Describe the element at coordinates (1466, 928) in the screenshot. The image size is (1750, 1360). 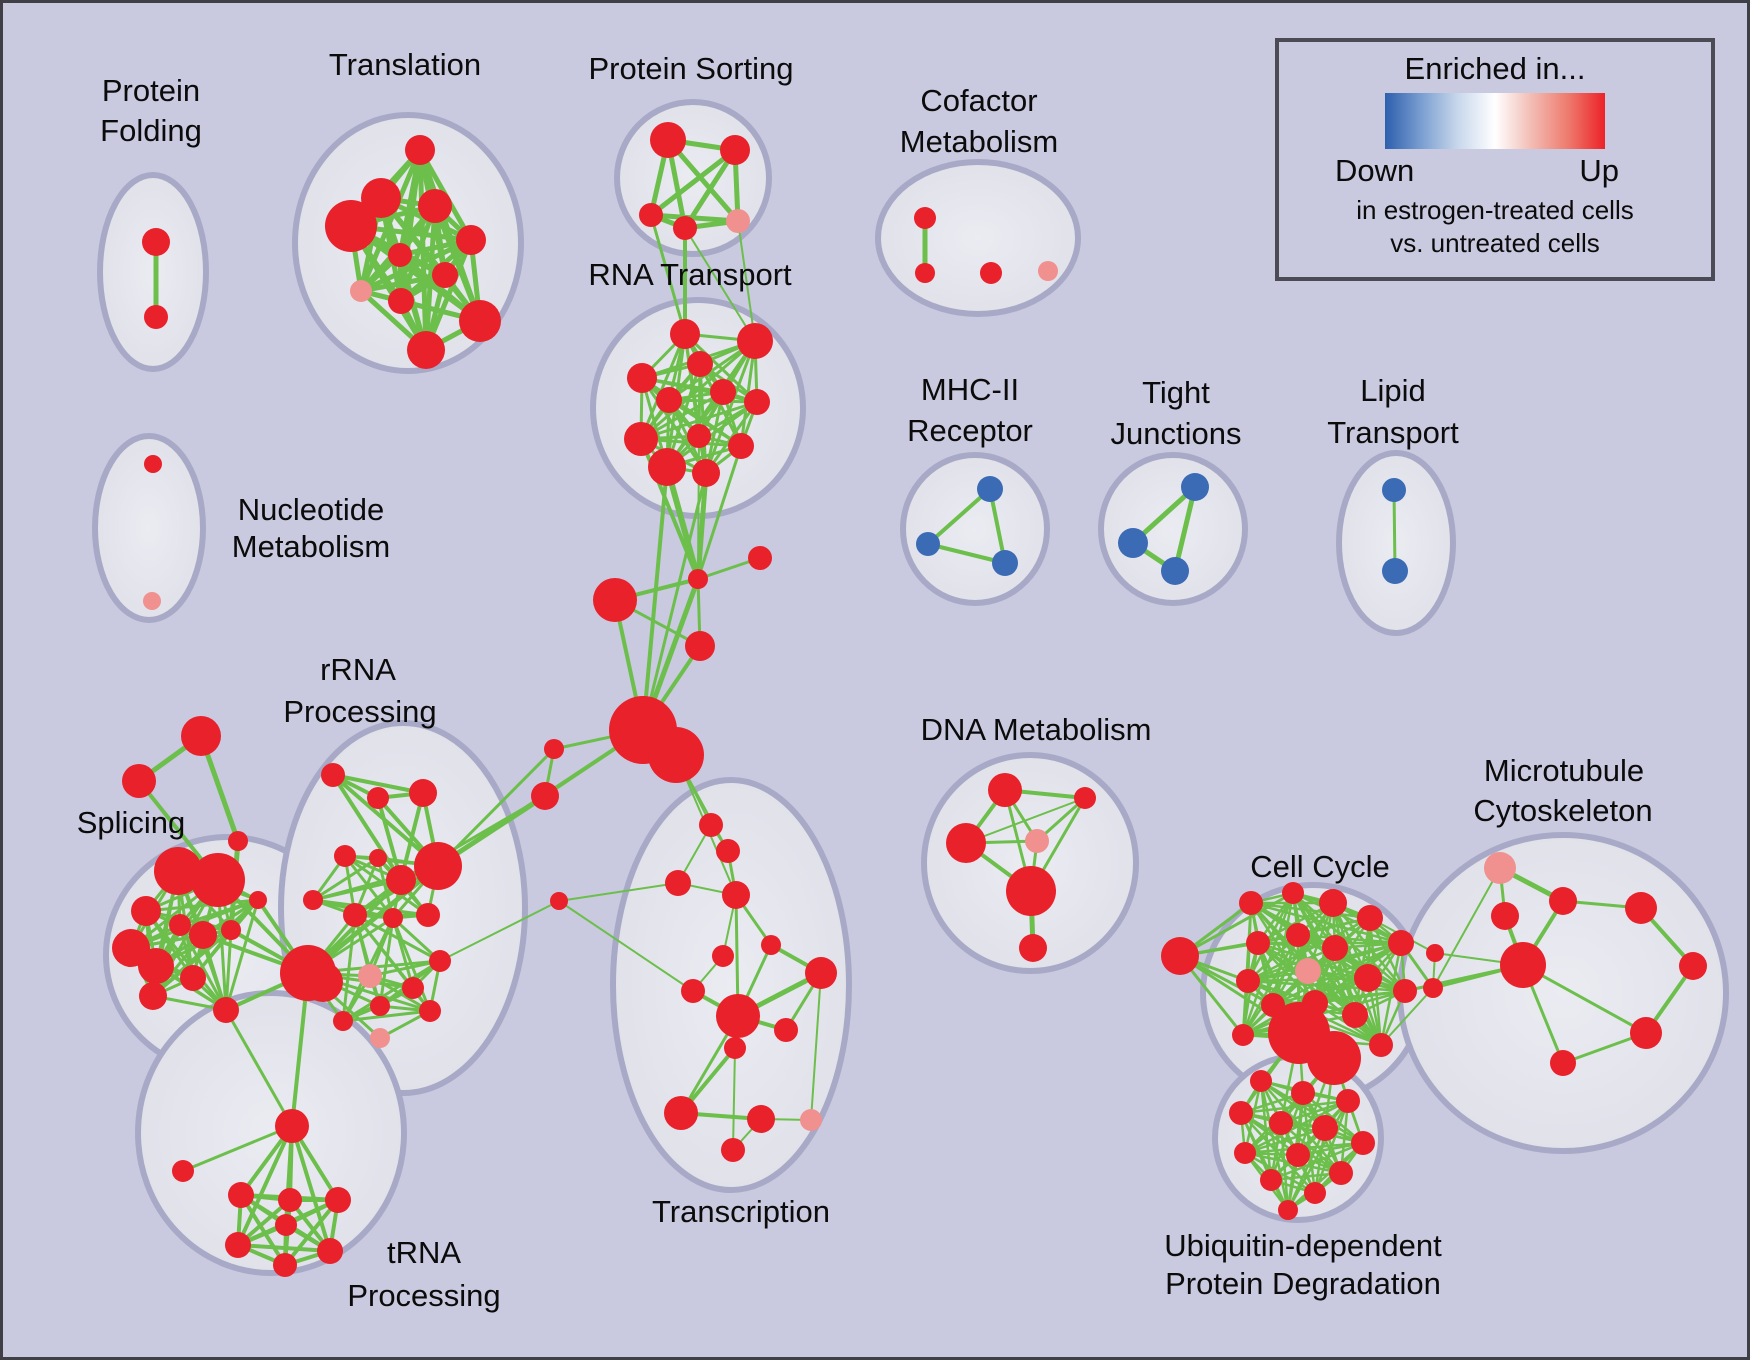
I see `edge-mt1-mt6` at that location.